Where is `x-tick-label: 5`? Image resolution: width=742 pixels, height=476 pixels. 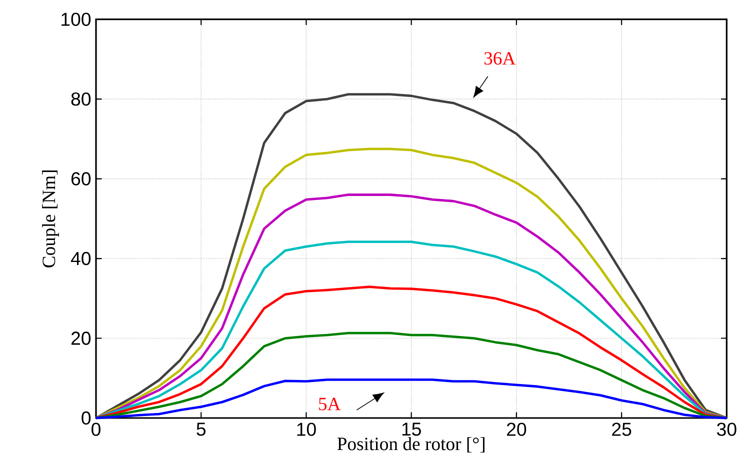
x-tick-label: 5 is located at coordinates (201, 429).